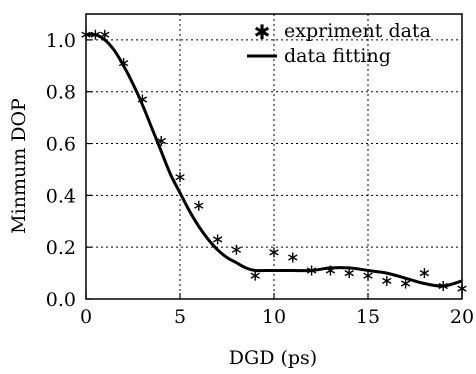  Describe the element at coordinates (462, 317) in the screenshot. I see `x-tick-label: 20` at that location.